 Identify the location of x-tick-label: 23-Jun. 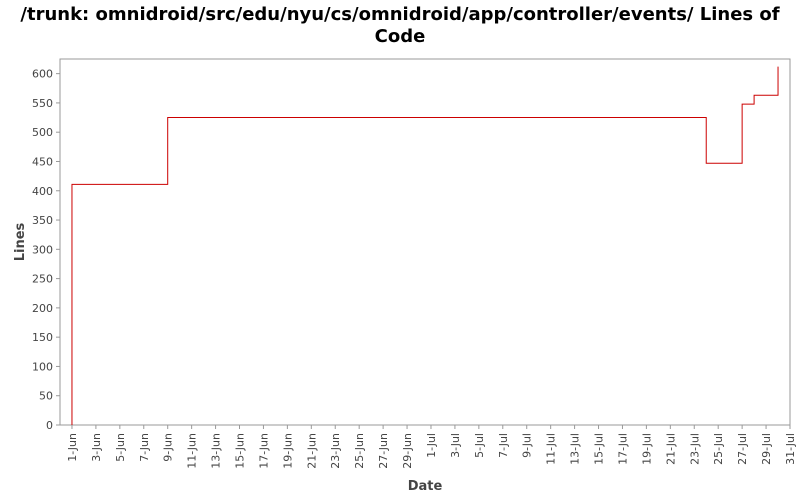
(335, 451).